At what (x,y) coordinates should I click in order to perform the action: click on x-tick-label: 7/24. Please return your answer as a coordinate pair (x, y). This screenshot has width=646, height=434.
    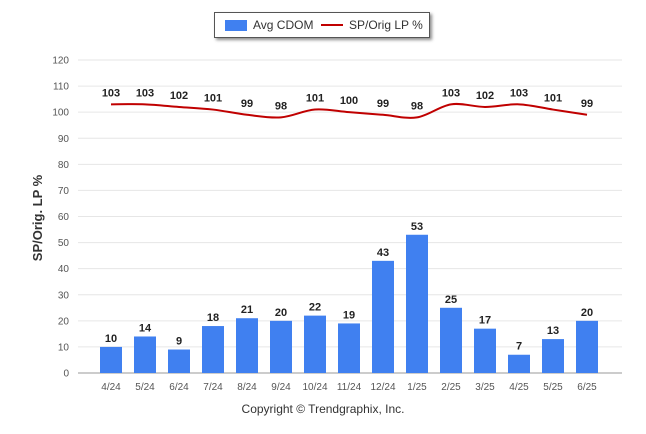
    Looking at the image, I should click on (213, 387).